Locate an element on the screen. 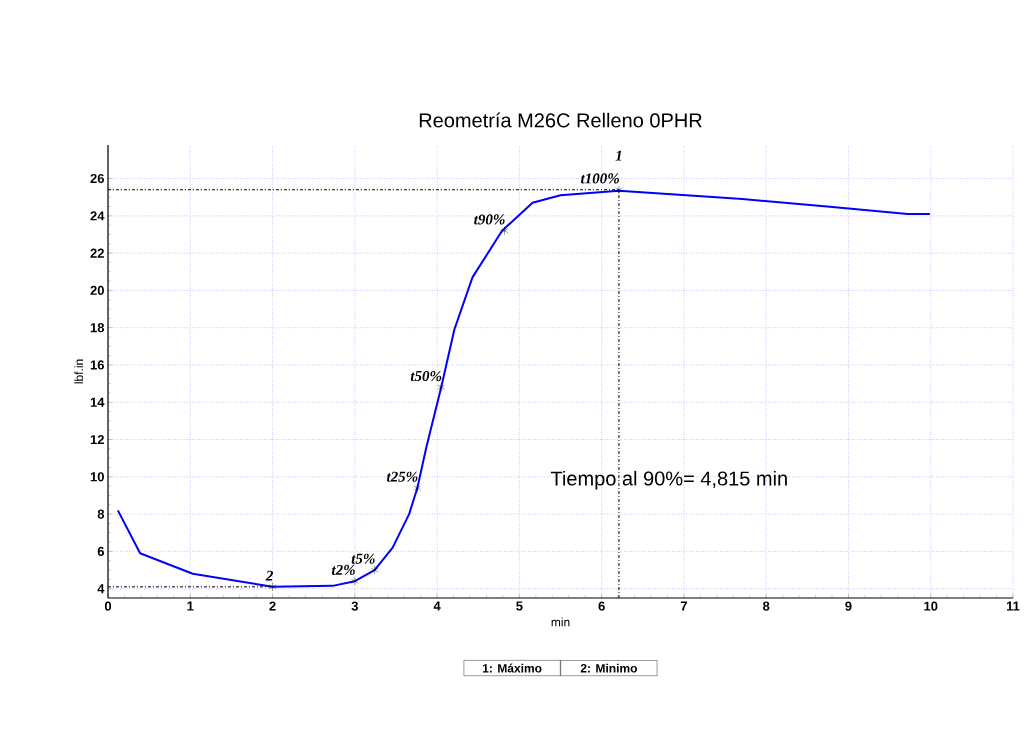  y-tick-label: 16 is located at coordinates (97, 365).